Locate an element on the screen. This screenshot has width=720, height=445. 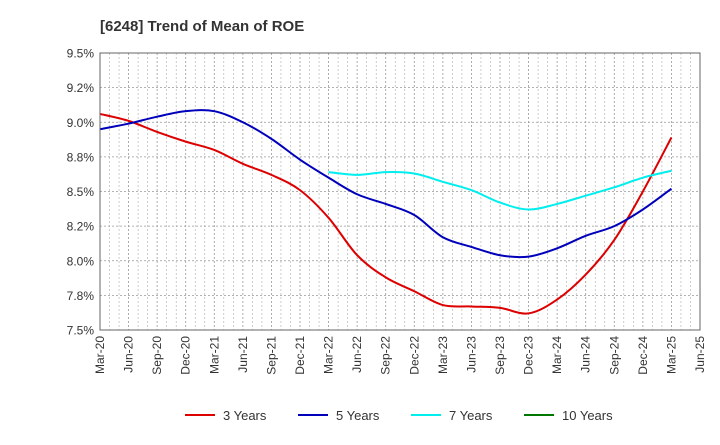
y-axis: 7.5% 7.8% 8.0% 8.2% 8.5% 8.8% 9.0% 9.2% 9.5% is located at coordinates (81, 192).